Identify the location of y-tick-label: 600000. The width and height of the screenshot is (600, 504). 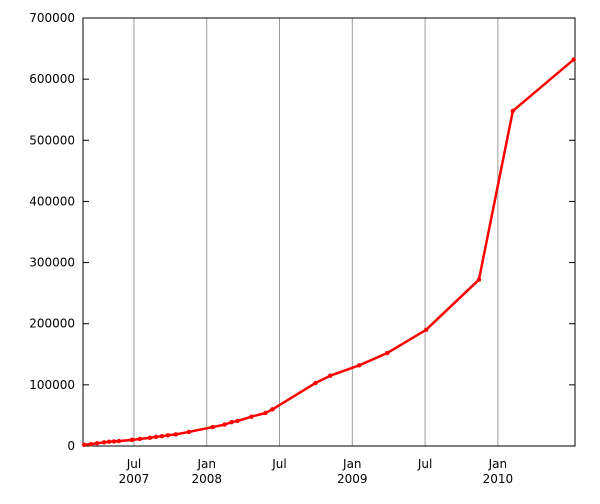
(52, 79).